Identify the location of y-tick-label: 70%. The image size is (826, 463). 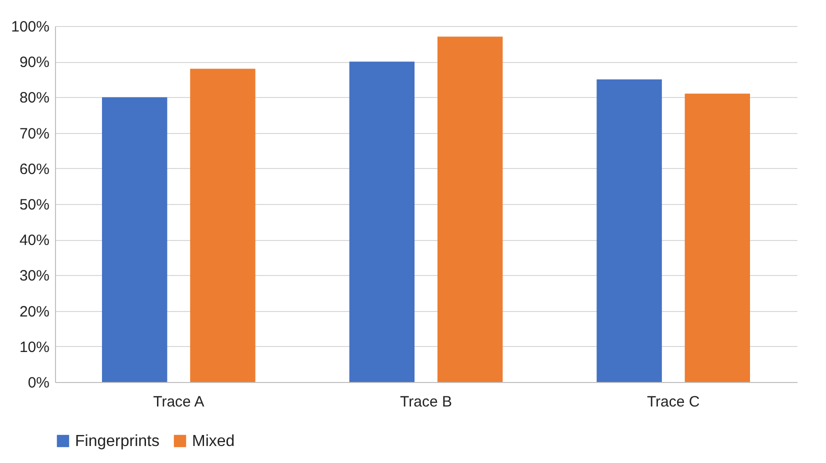
(34, 133).